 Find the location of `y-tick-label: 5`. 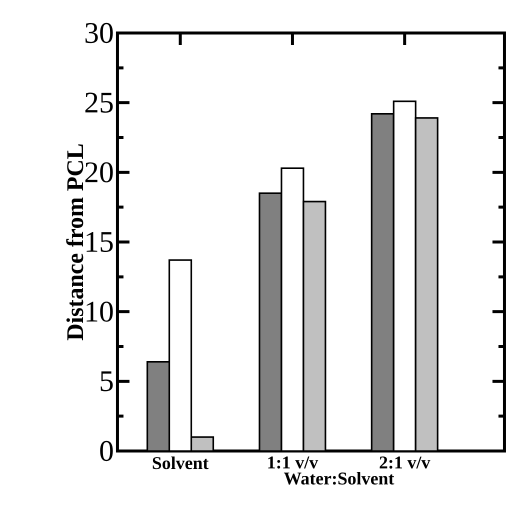

y-tick-label: 5 is located at coordinates (106, 381).